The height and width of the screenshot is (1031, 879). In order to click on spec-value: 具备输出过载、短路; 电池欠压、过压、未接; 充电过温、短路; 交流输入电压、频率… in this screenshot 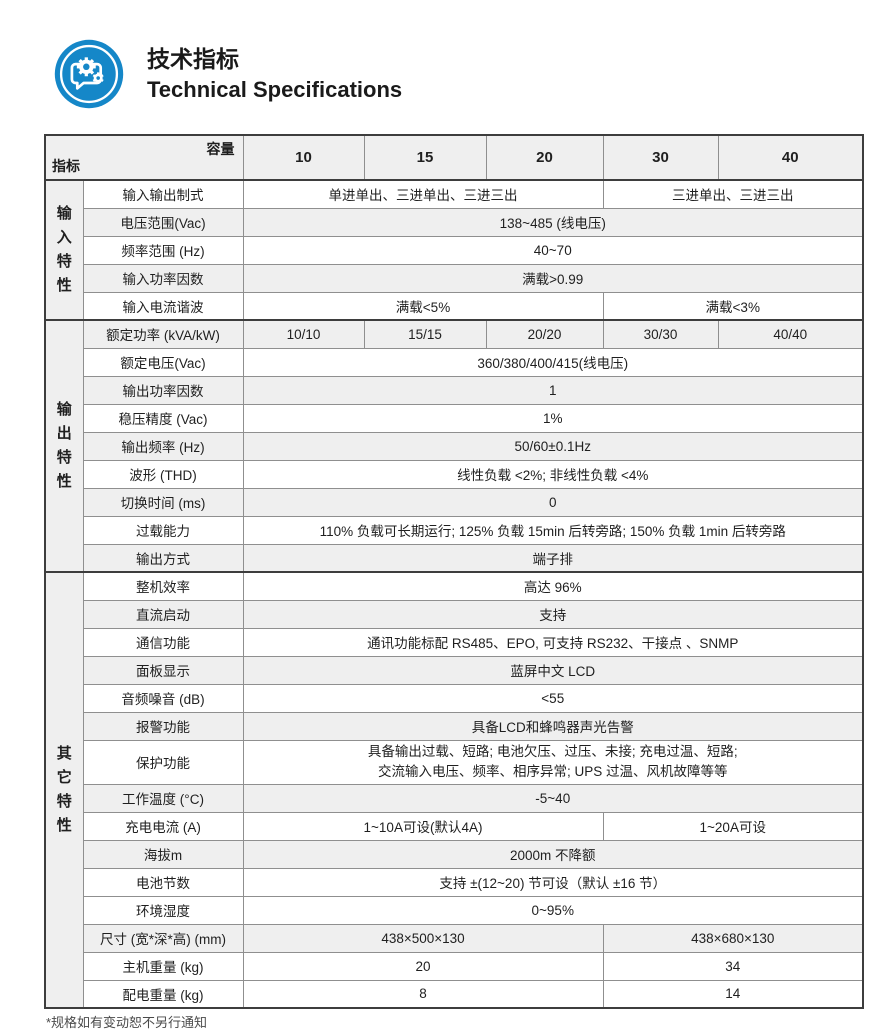, I will do `click(553, 762)`.